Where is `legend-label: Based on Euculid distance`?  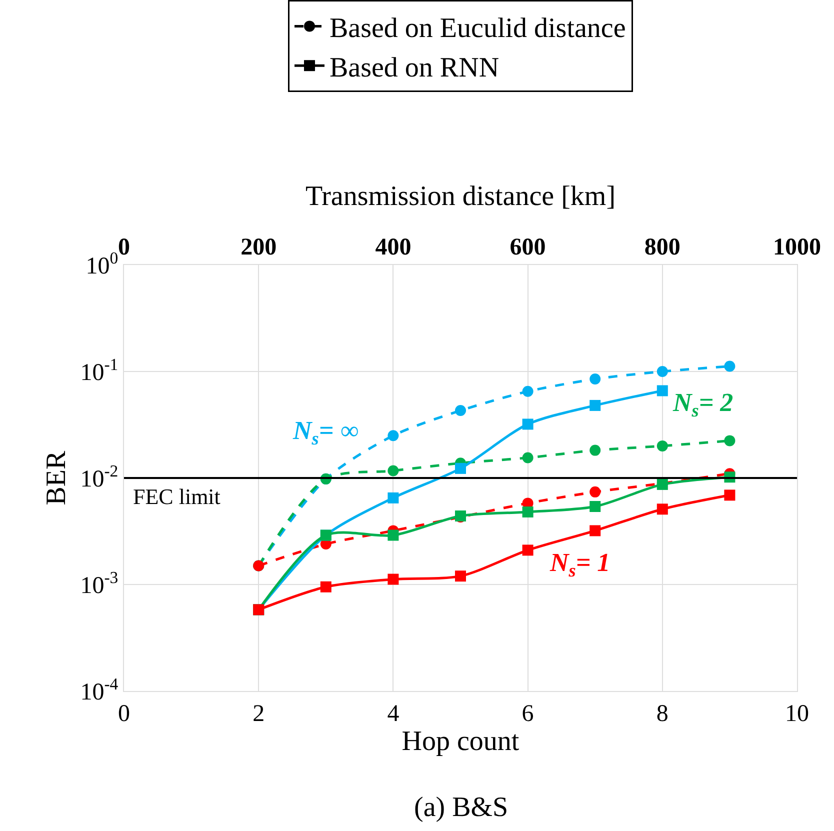 legend-label: Based on Euculid distance is located at coordinates (478, 28).